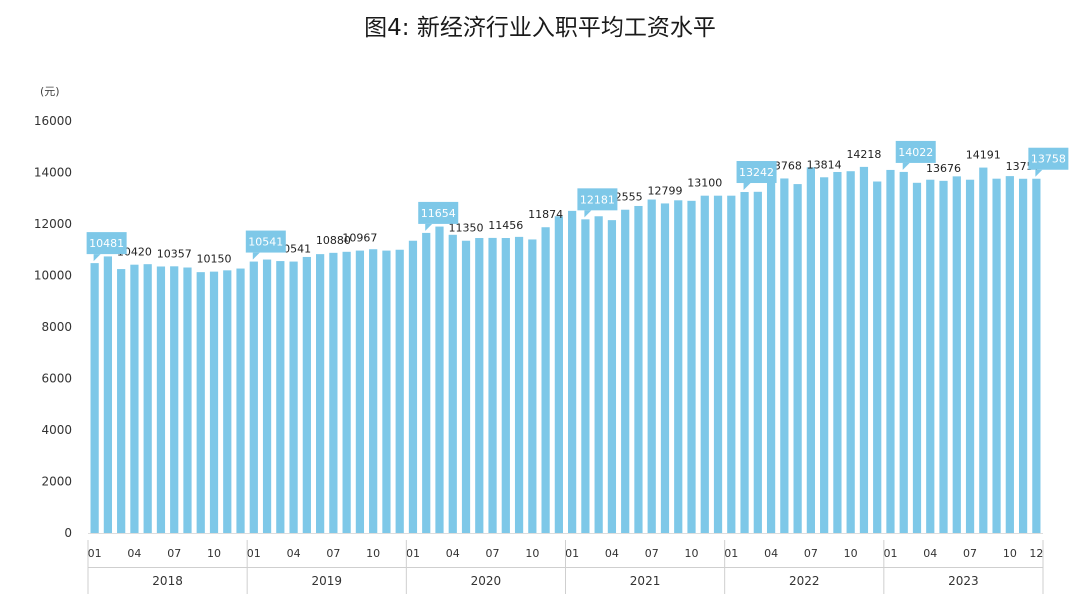 The width and height of the screenshot is (1080, 611). I want to click on callout-label: 14022, so click(915, 155).